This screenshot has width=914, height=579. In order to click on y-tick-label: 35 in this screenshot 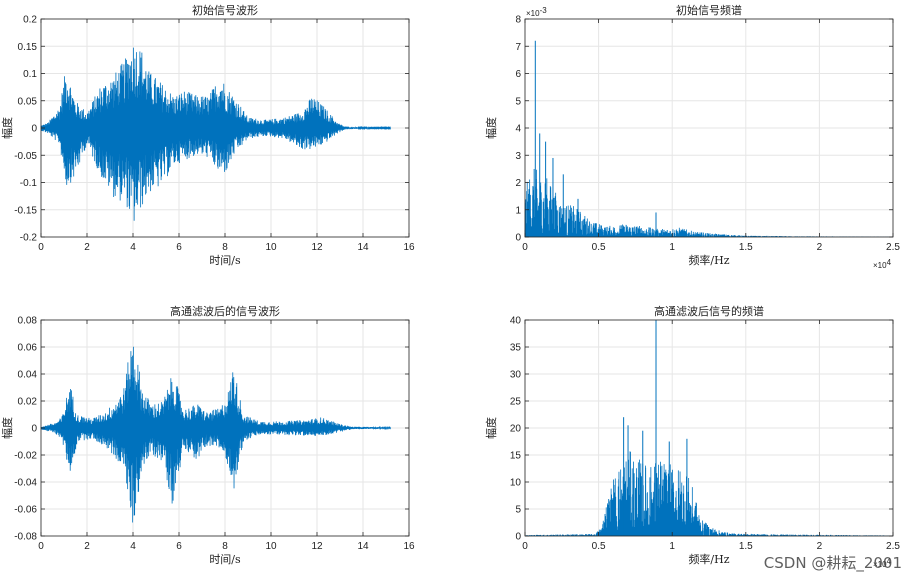, I will do `click(516, 348)`.